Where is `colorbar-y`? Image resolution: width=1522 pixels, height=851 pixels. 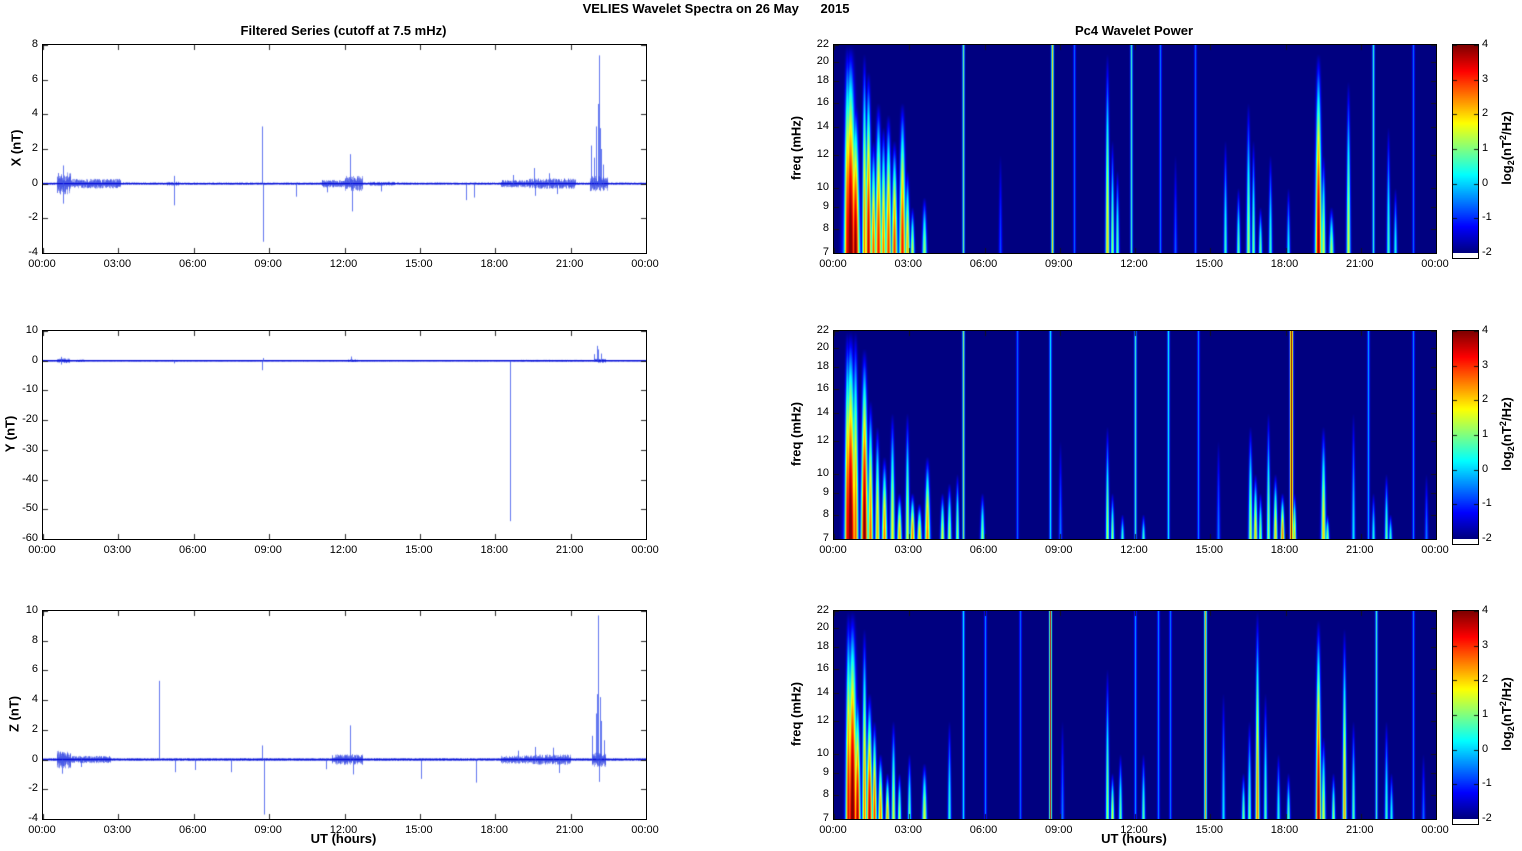
colorbar-y is located at coordinates (1465, 437).